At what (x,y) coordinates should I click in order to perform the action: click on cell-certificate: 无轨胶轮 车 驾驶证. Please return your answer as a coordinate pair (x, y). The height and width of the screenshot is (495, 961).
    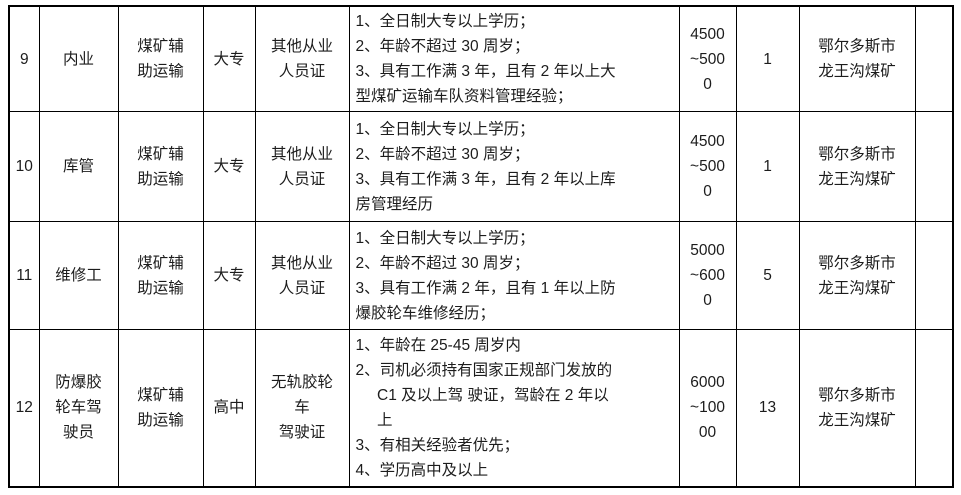
    Looking at the image, I should click on (302, 408).